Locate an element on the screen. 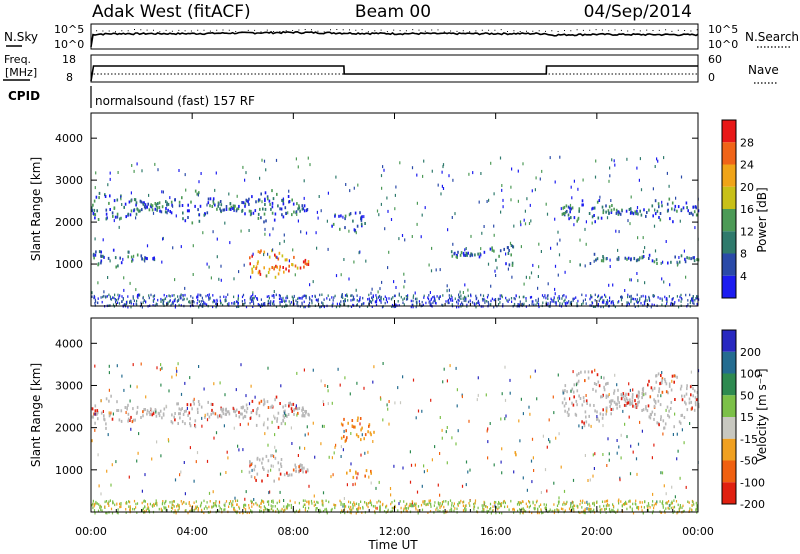 The width and height of the screenshot is (800, 554). nave-tick-bottom: 0 is located at coordinates (711, 77).